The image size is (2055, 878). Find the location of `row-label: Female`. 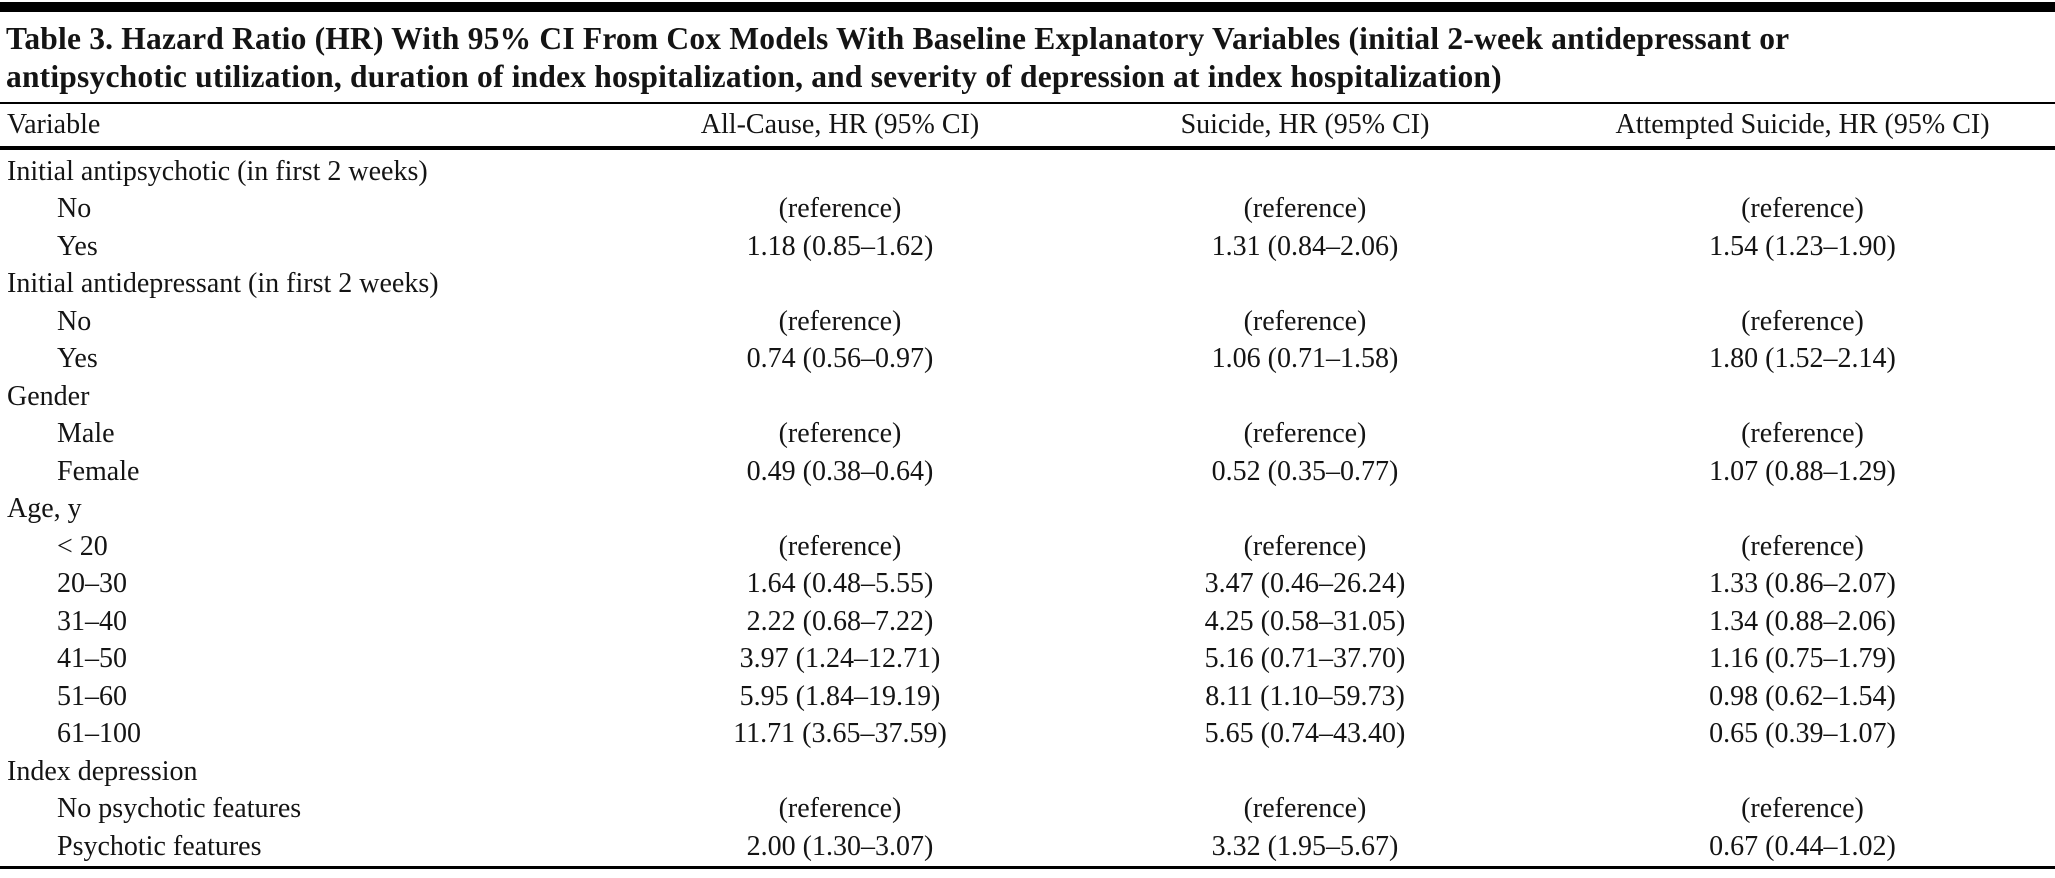

row-label: Female is located at coordinates (98, 471).